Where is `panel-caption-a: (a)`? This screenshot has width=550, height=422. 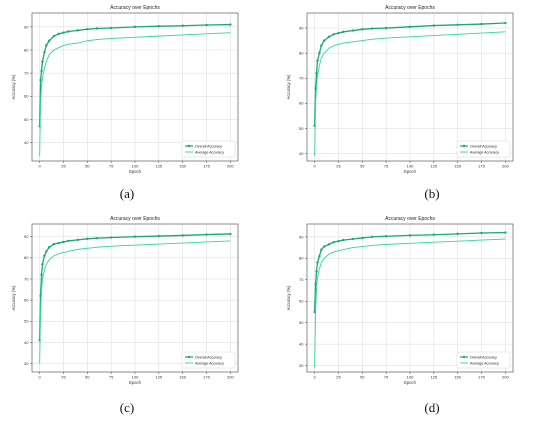
panel-caption-a: (a) is located at coordinates (127, 193).